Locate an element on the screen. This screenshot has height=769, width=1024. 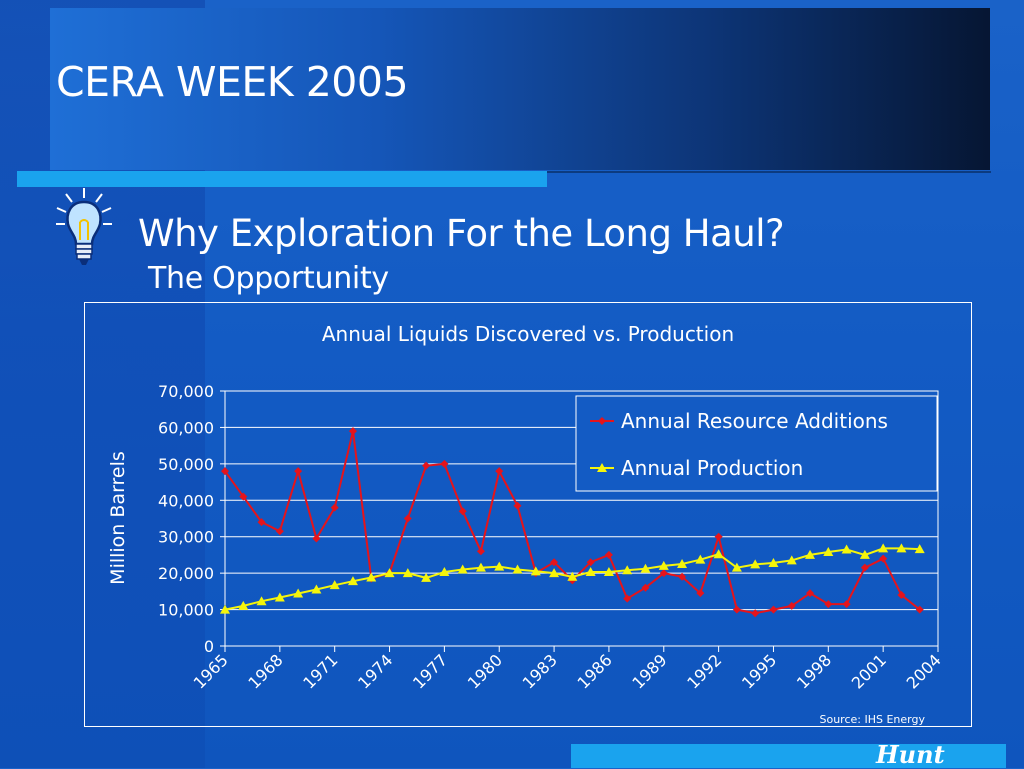
x-tick-label: 1977 is located at coordinates (430, 671).